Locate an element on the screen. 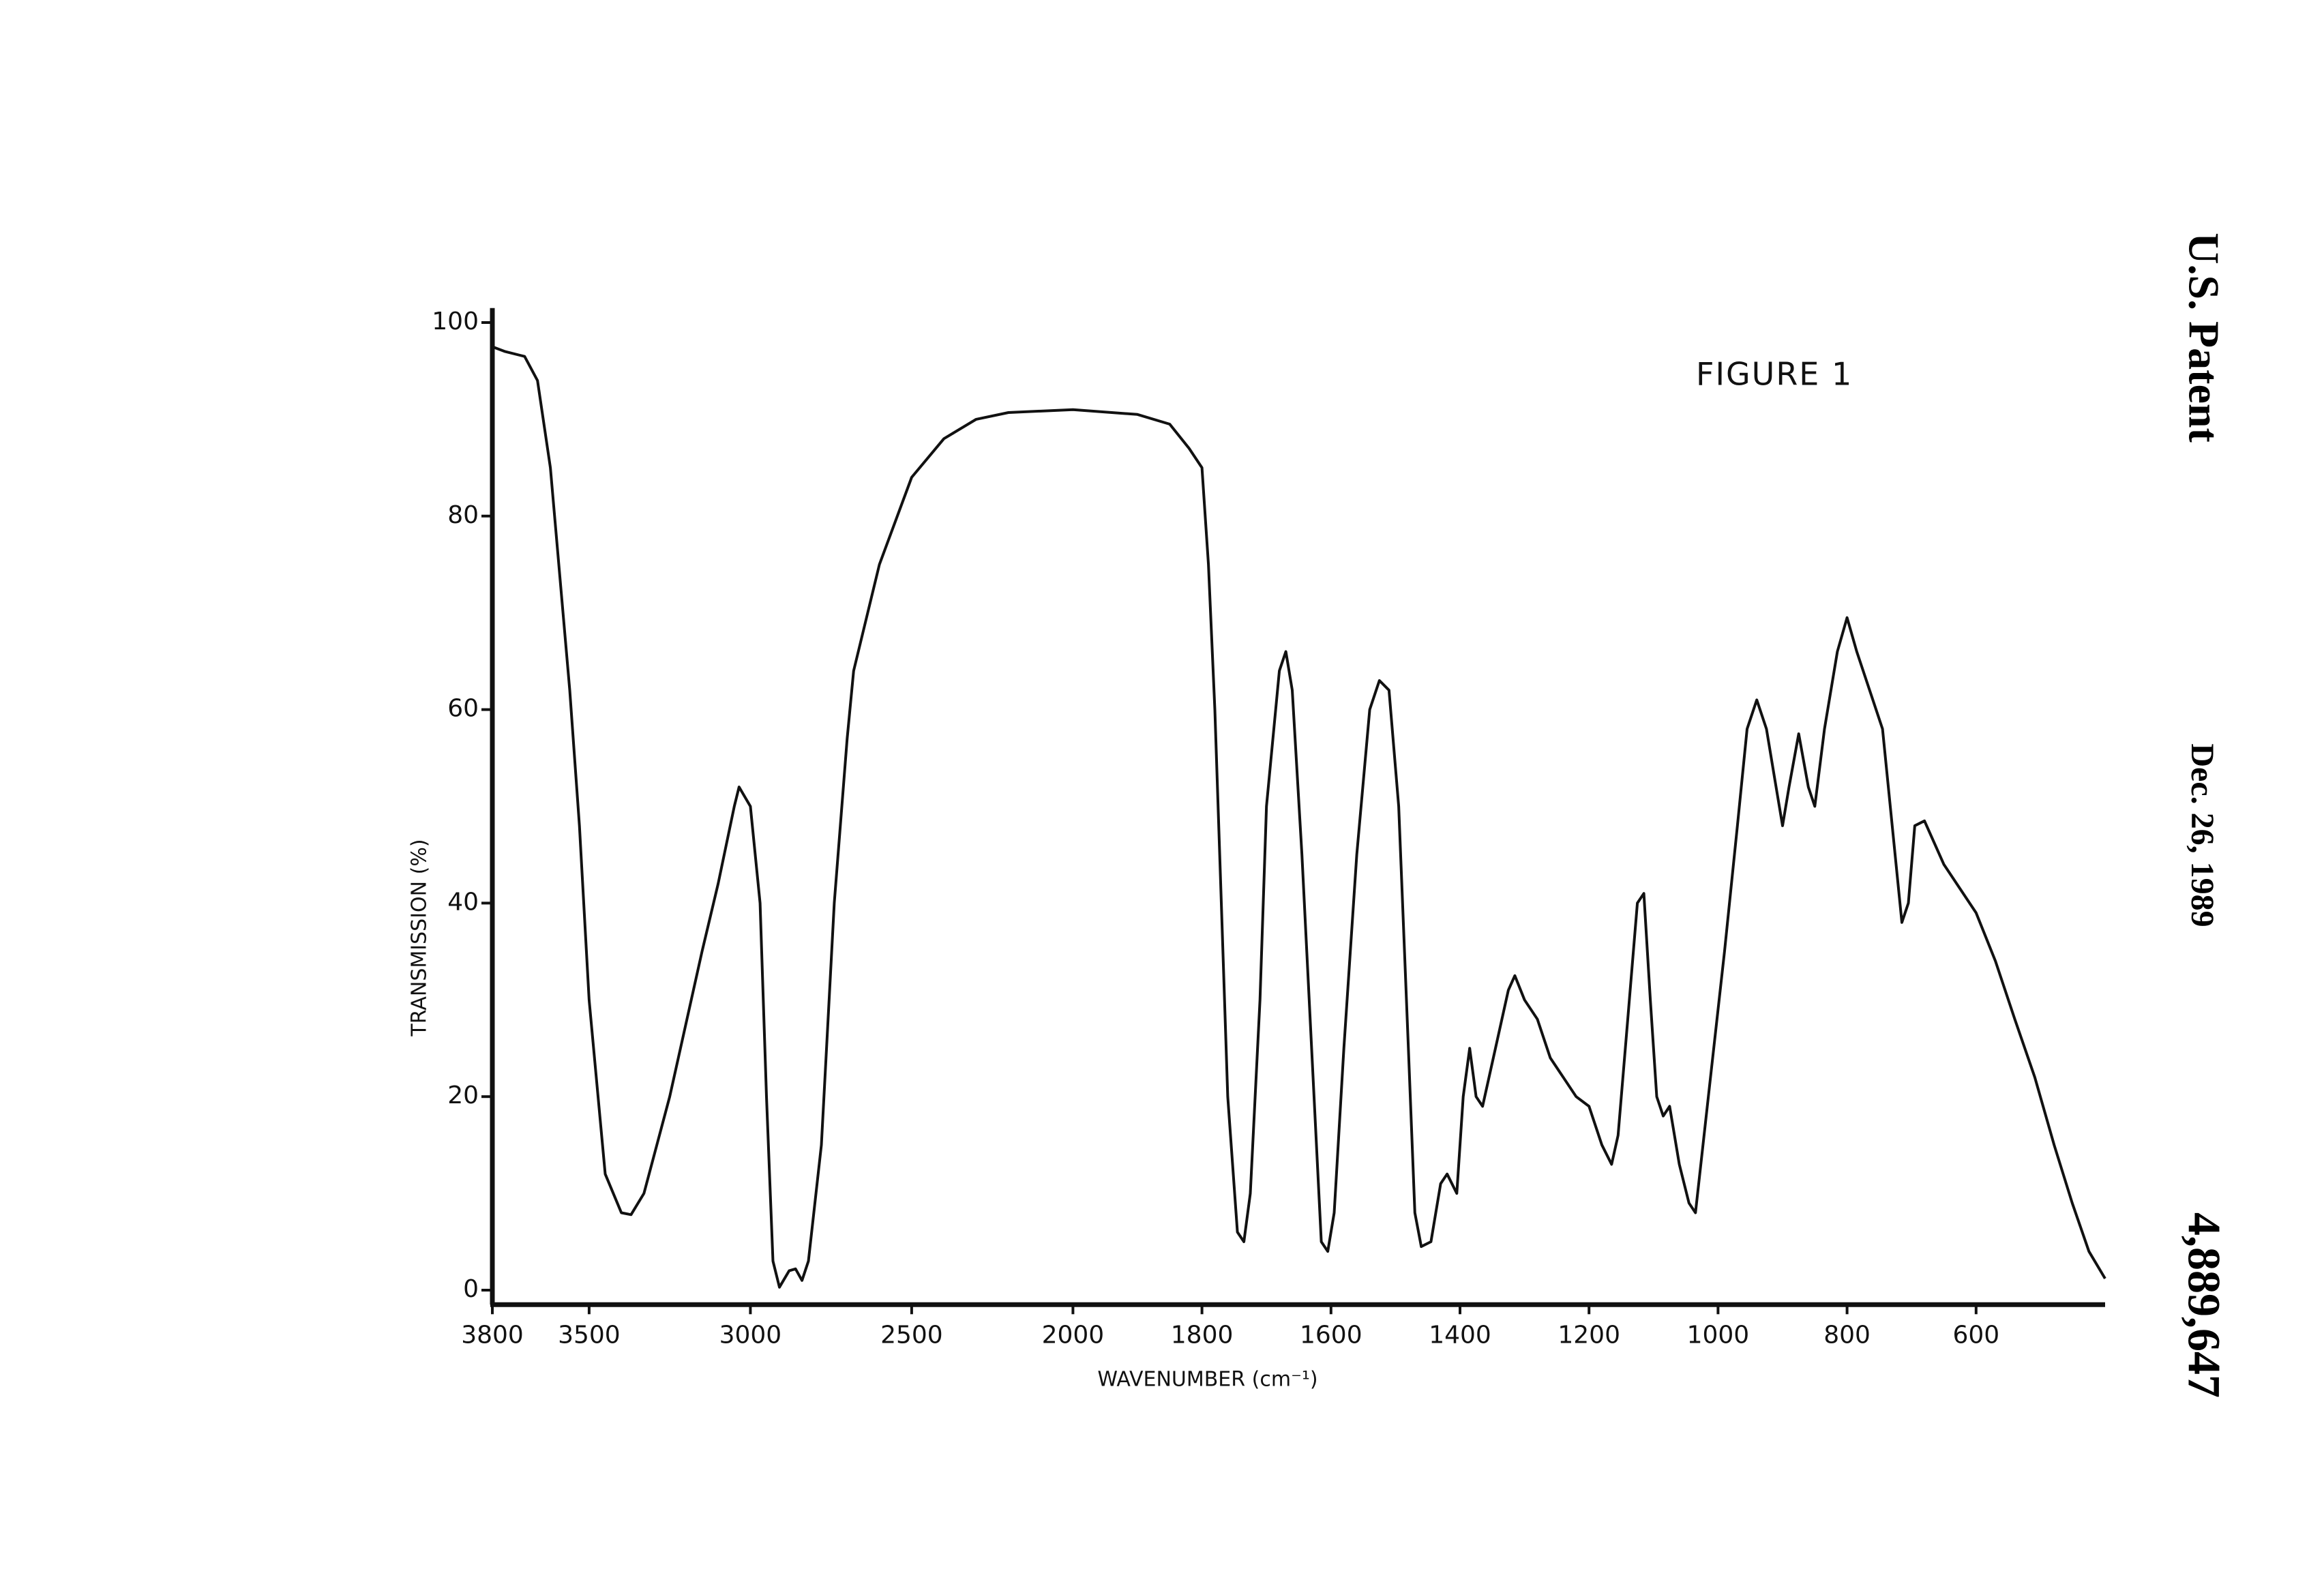 The height and width of the screenshot is (1582, 2324). y-axis-title: TRANSMISSION (%) is located at coordinates (420, 937).